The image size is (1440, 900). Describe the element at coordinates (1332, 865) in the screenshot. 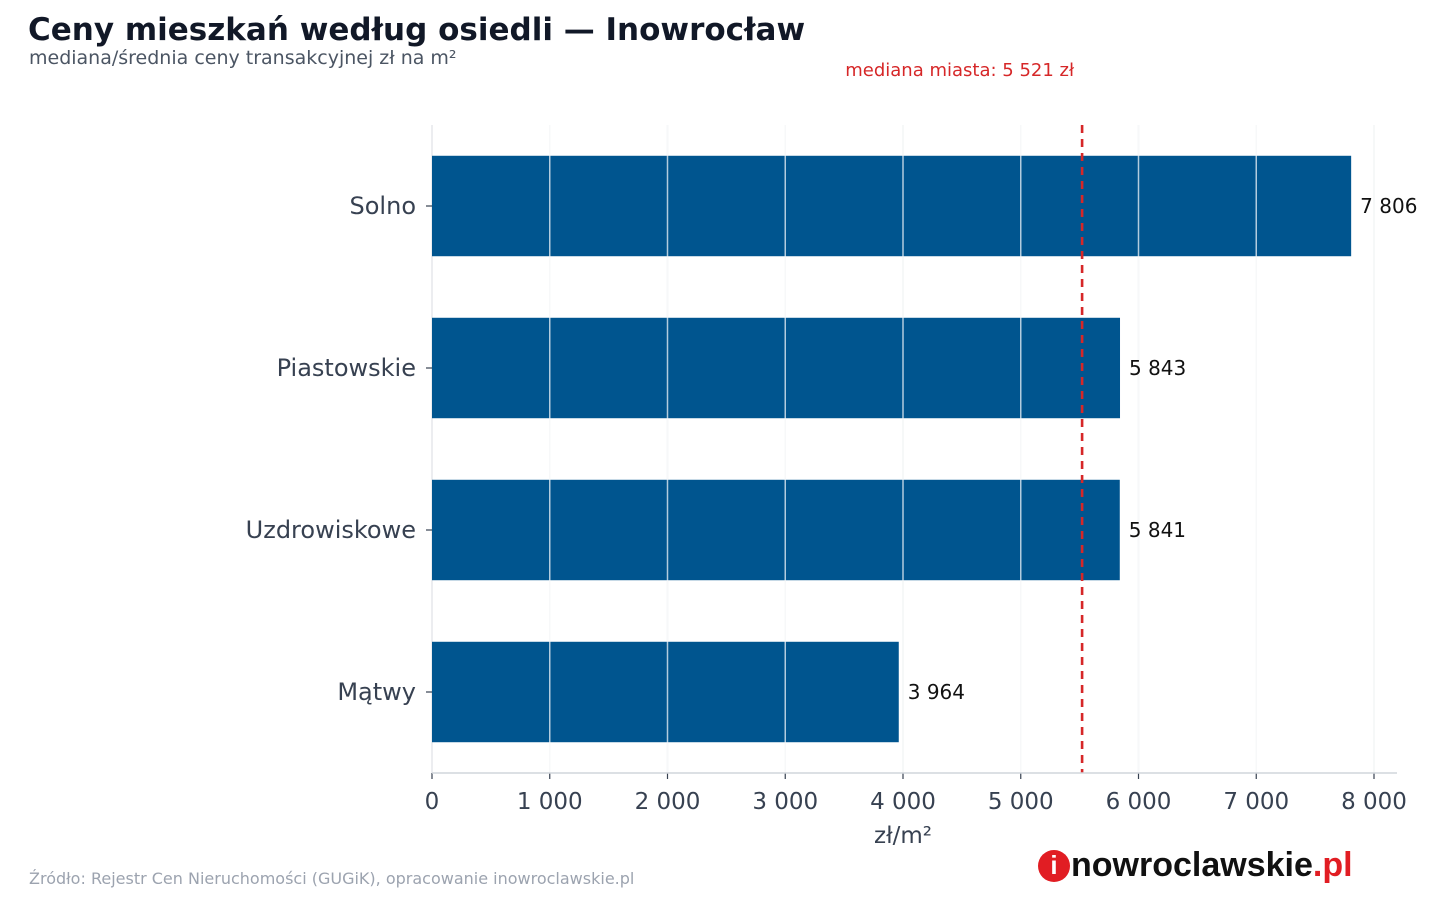

I see `brand-tld: .pl` at that location.